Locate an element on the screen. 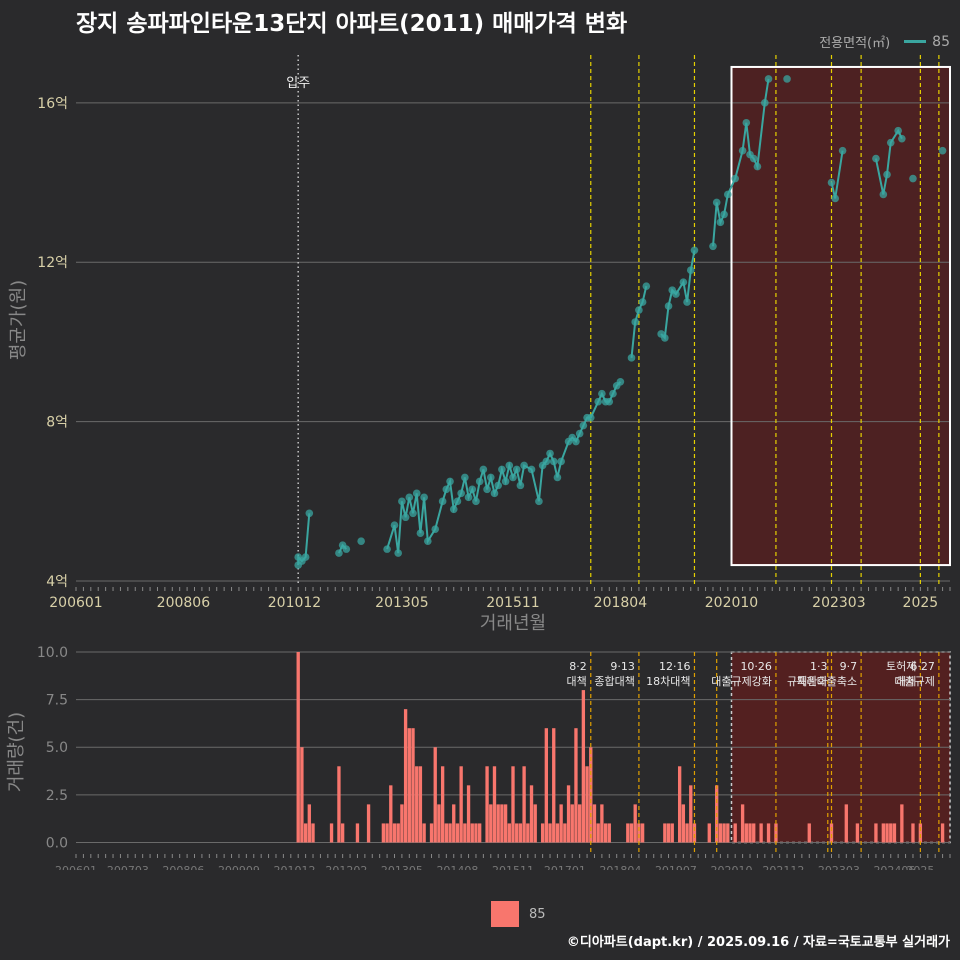 This screenshot has width=960, height=960. policy-name-label: 대출규제 is located at coordinates (914, 681).